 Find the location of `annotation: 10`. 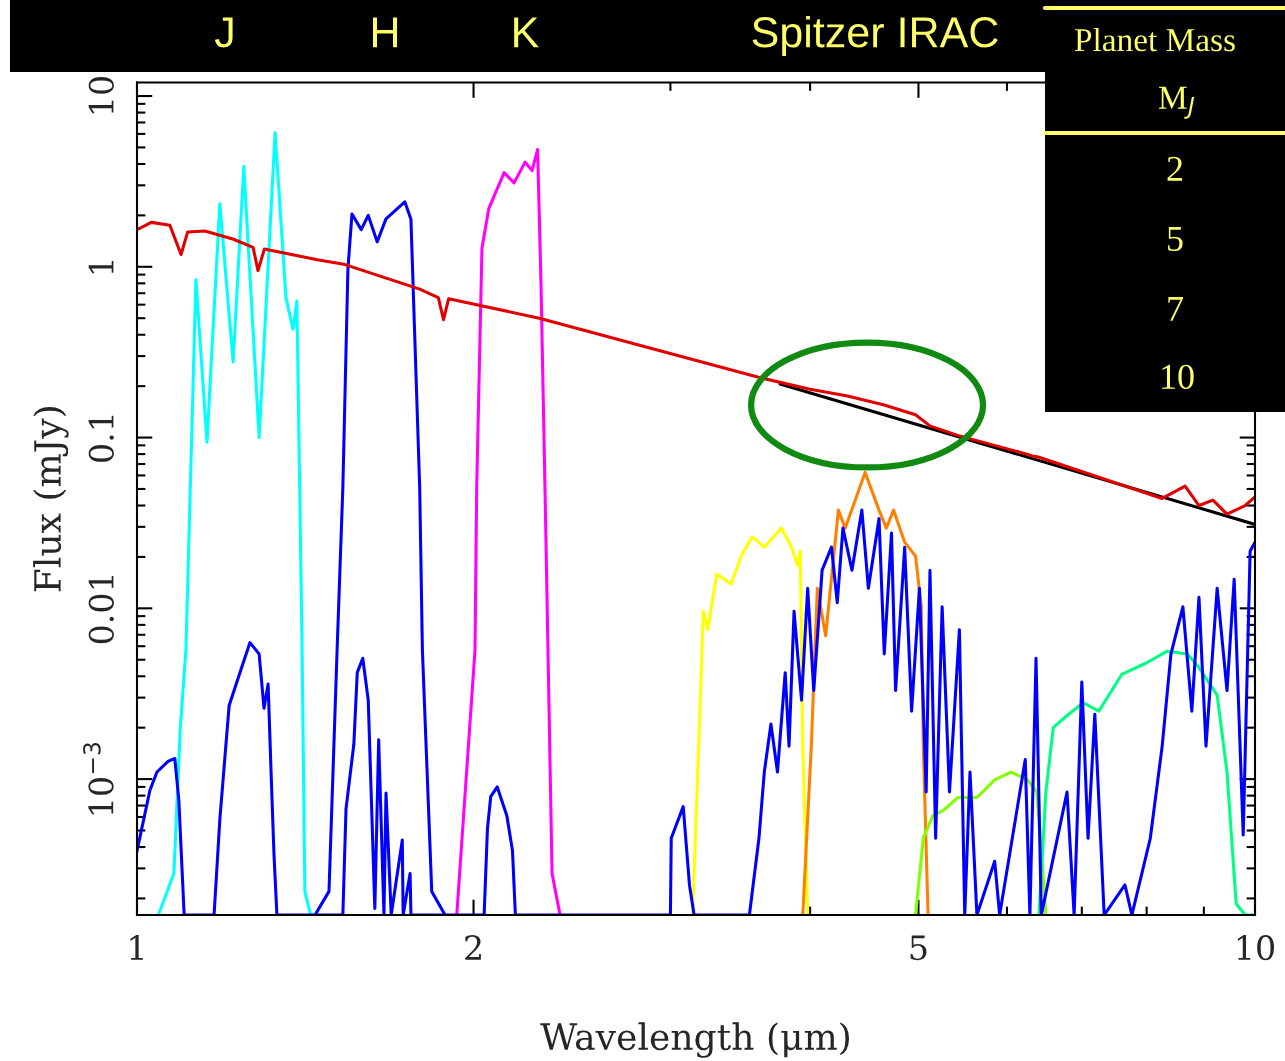

annotation: 10 is located at coordinates (1178, 377).